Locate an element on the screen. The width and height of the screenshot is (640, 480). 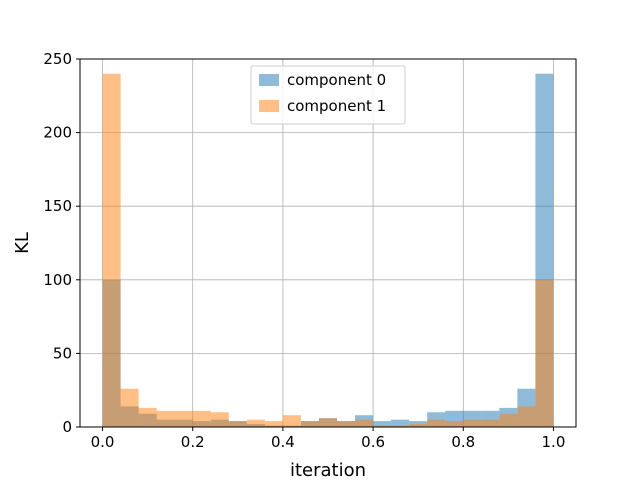
x-tick-label: 0.8 is located at coordinates (463, 442).